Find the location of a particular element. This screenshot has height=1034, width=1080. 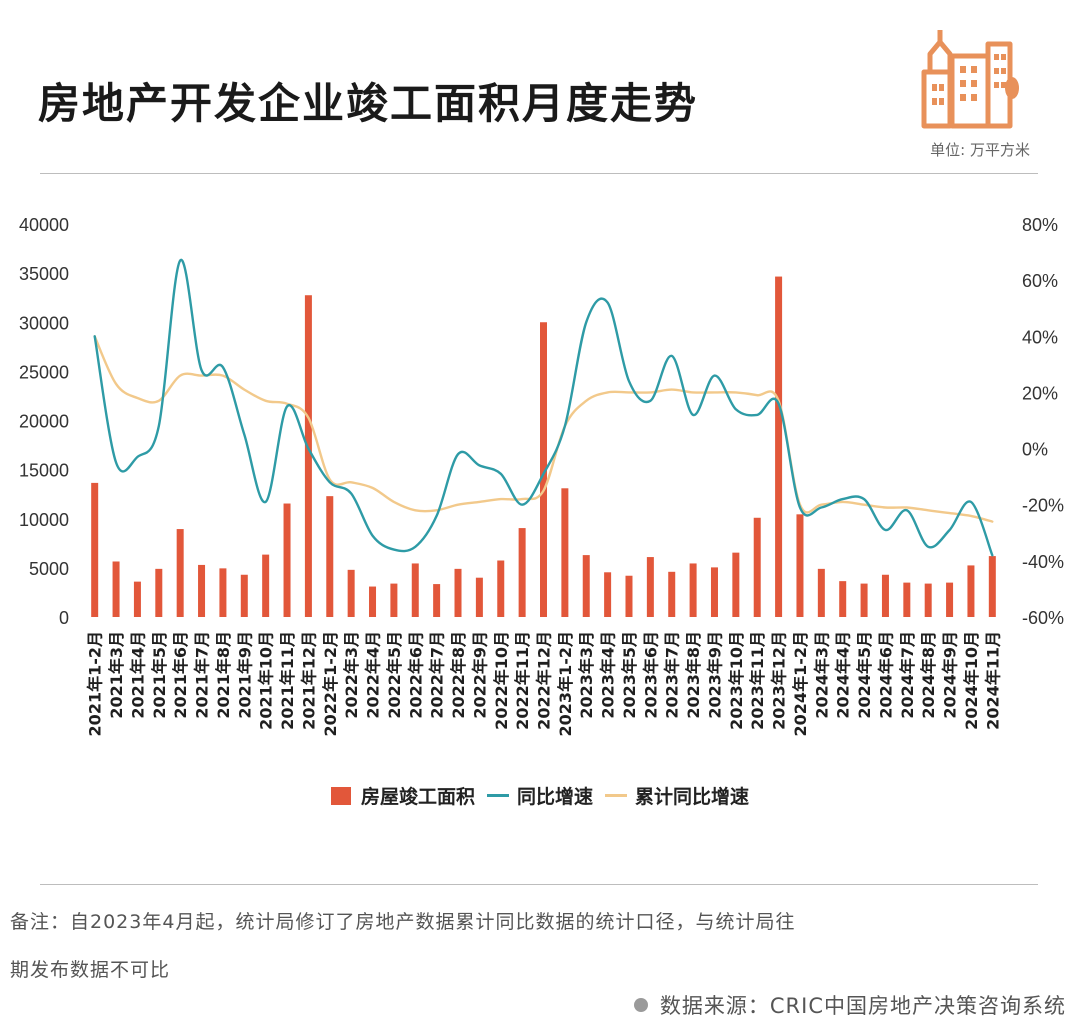

chart-legend: 房屋竣工面积 同比增速 累计同比增速 is located at coordinates (540, 795).